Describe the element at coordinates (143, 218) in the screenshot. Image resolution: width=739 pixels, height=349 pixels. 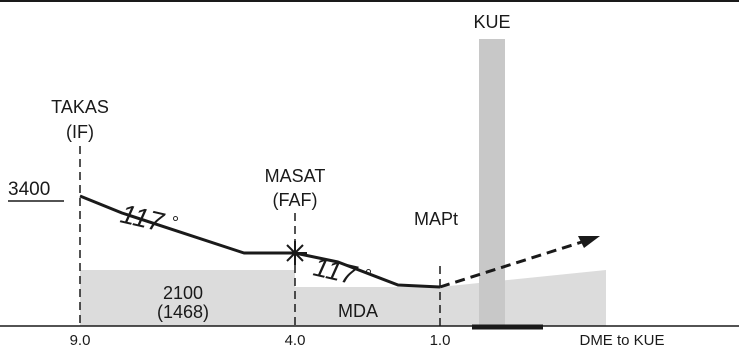
I see `initial-course-value: 117` at that location.